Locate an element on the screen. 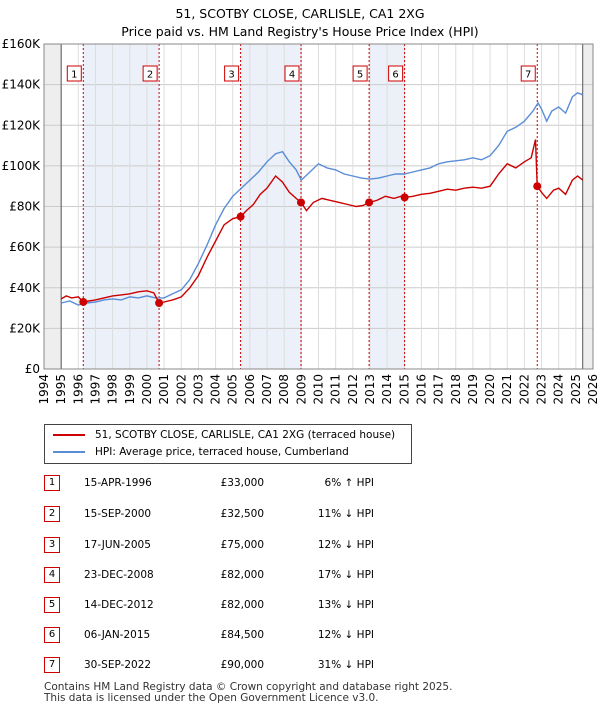 This screenshot has width=600, height=710. x-tick-label: 2017 is located at coordinates (439, 389).